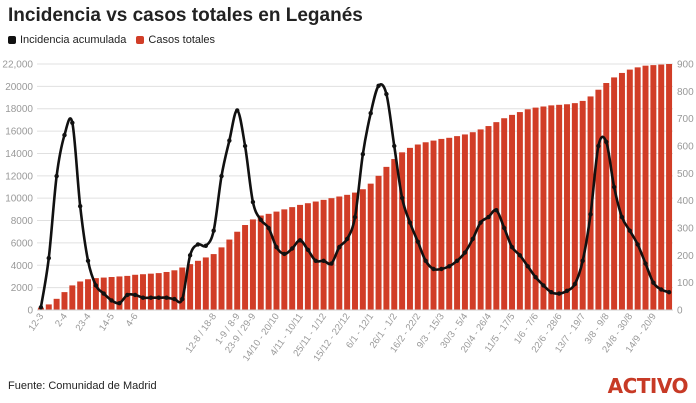 This screenshot has height=403, width=696. What do you see at coordinates (685, 201) in the screenshot?
I see `y-right-tick-label: 400` at bounding box center [685, 201].